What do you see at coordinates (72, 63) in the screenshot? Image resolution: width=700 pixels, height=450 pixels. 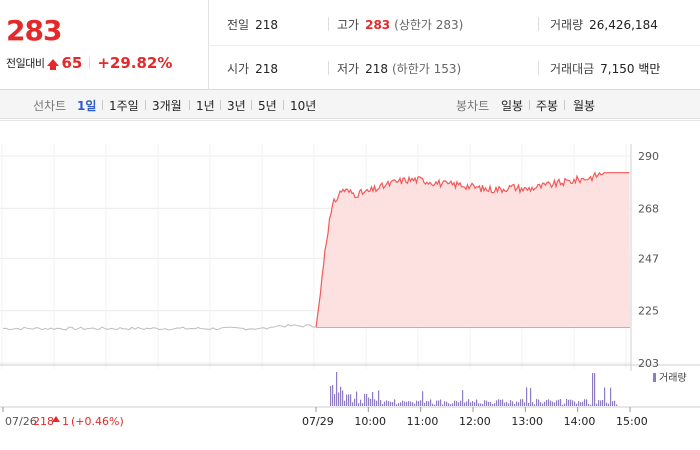 I see `change-value: 65` at bounding box center [72, 63].